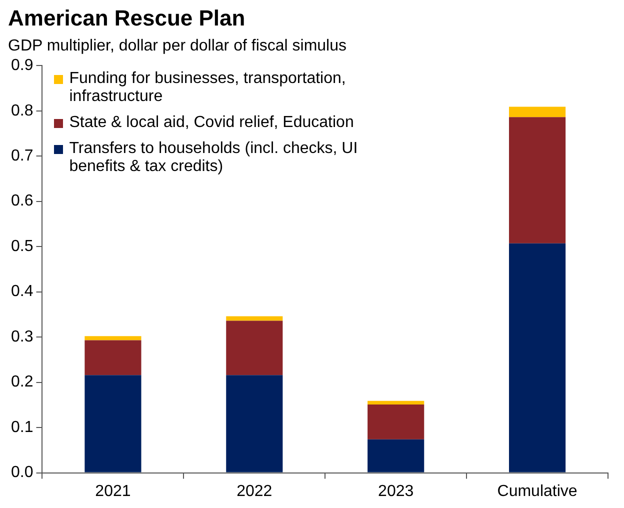 The width and height of the screenshot is (624, 508). Describe the element at coordinates (22, 155) in the screenshot. I see `y-tick-label: 0.7` at that location.